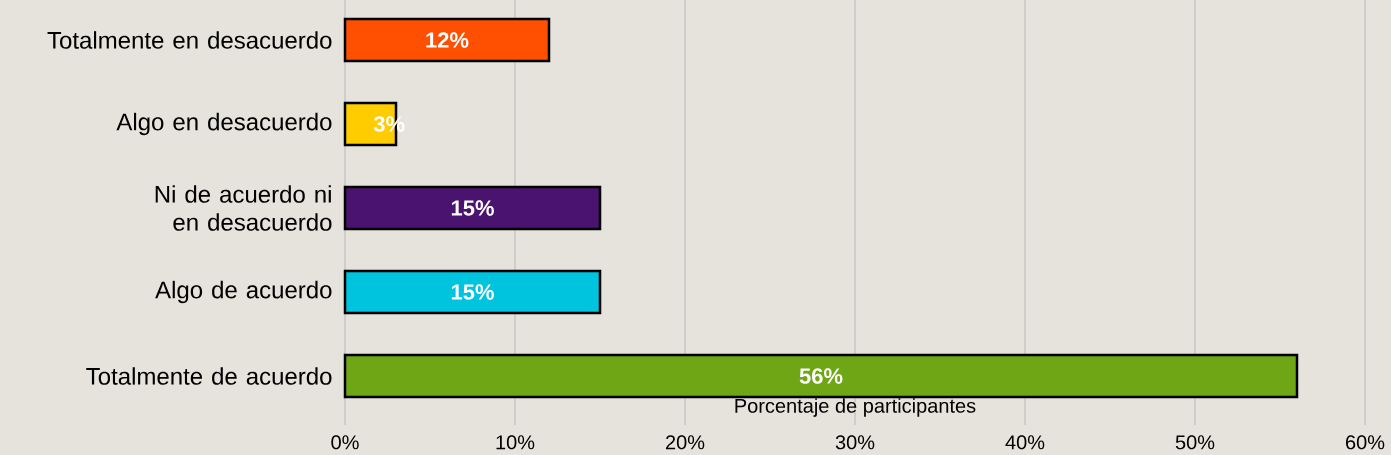 The width and height of the screenshot is (1391, 455). What do you see at coordinates (209, 376) in the screenshot?
I see `y-tick-label: Totalmente de acuerdo` at bounding box center [209, 376].